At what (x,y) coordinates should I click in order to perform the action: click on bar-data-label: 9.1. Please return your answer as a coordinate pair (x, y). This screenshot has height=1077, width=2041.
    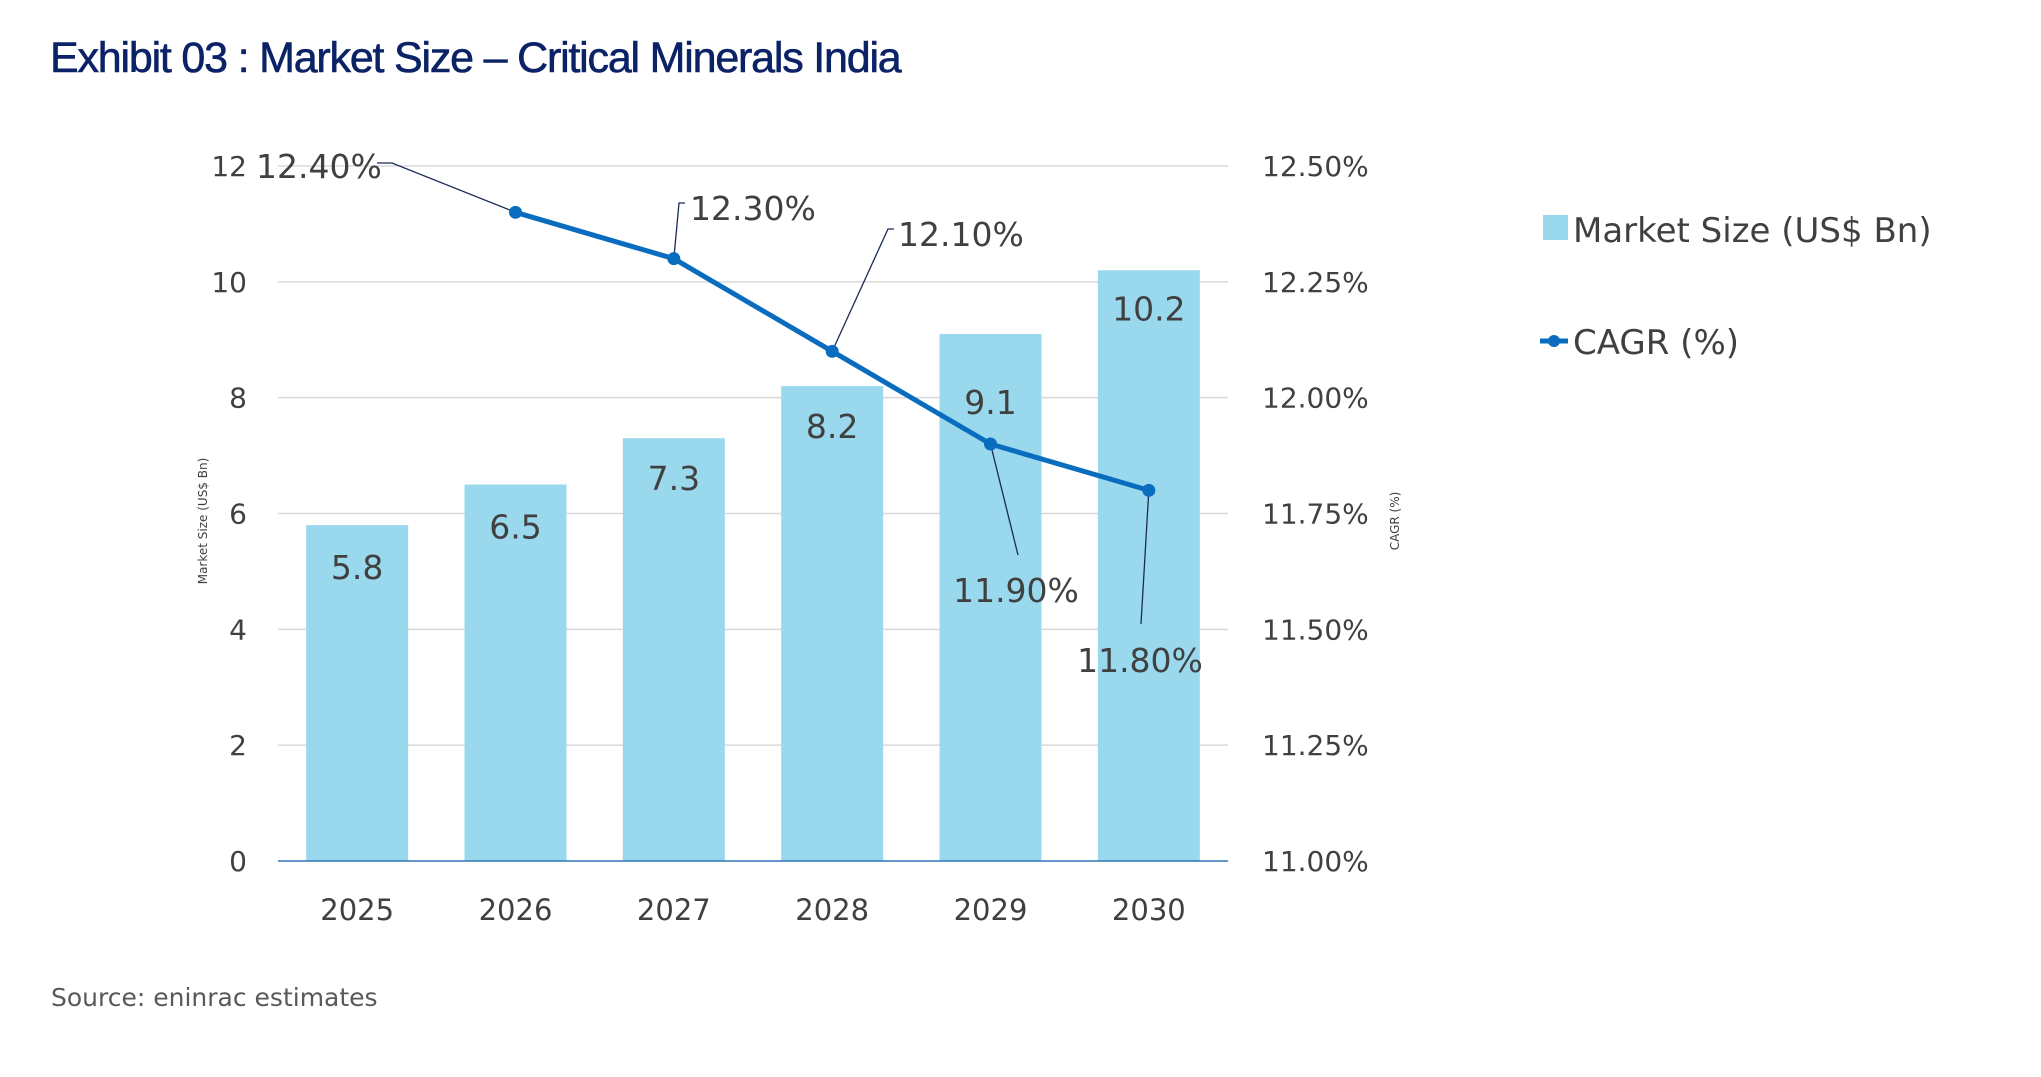
    Looking at the image, I should click on (990, 402).